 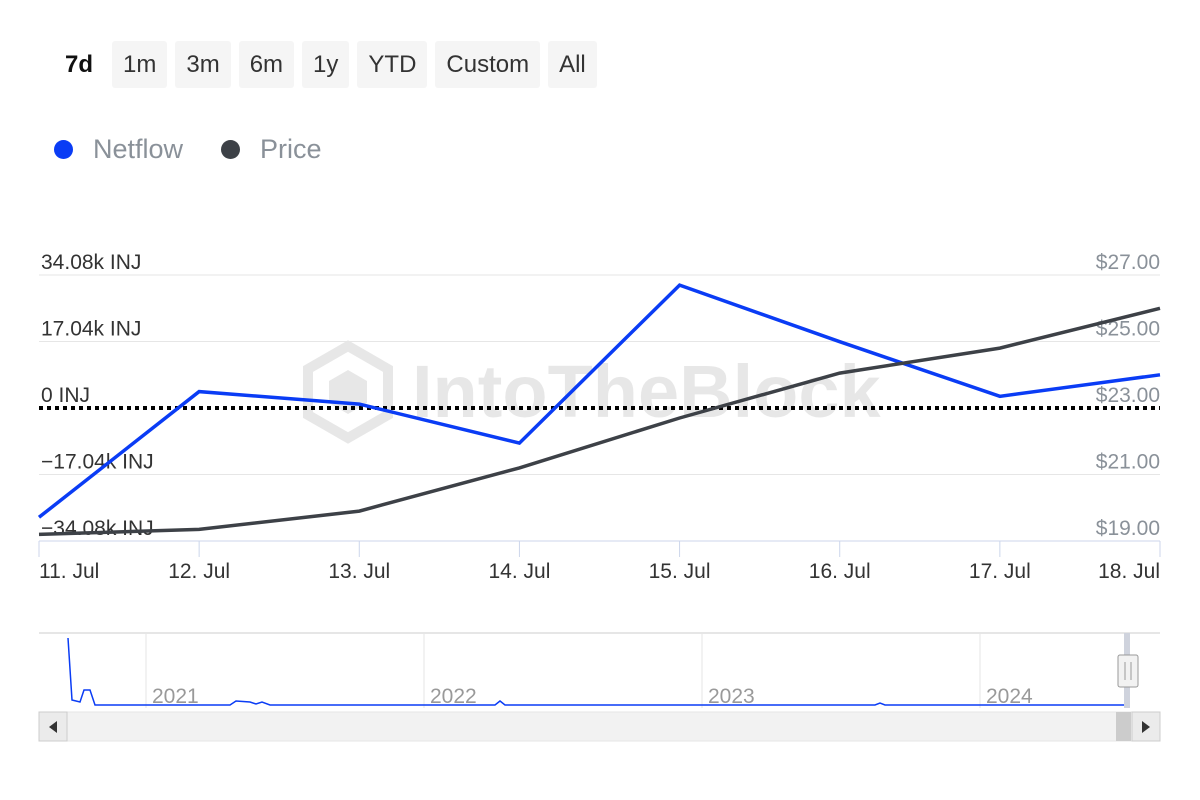 I want to click on y-left-tick-label: 17.04k INJ, so click(x=91, y=329).